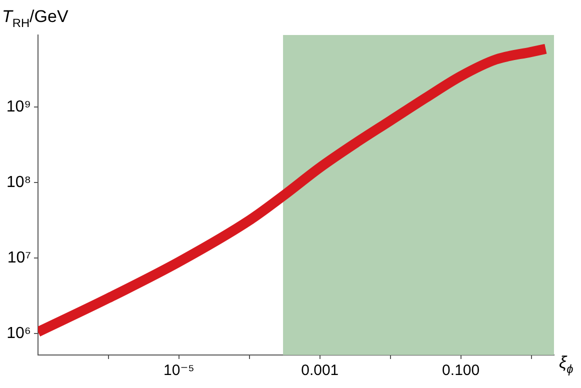 This screenshot has height=388, width=581. What do you see at coordinates (18, 107) in the screenshot?
I see `y-tick-label: 10⁹` at bounding box center [18, 107].